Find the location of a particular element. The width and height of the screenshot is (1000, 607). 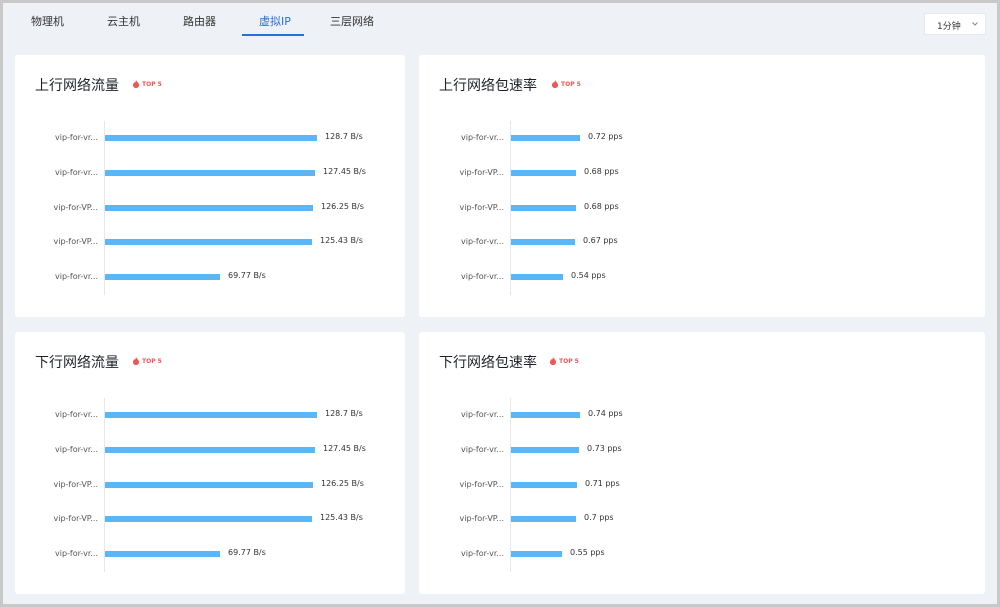

panel-title: 上行网络包速率 is located at coordinates (488, 86).